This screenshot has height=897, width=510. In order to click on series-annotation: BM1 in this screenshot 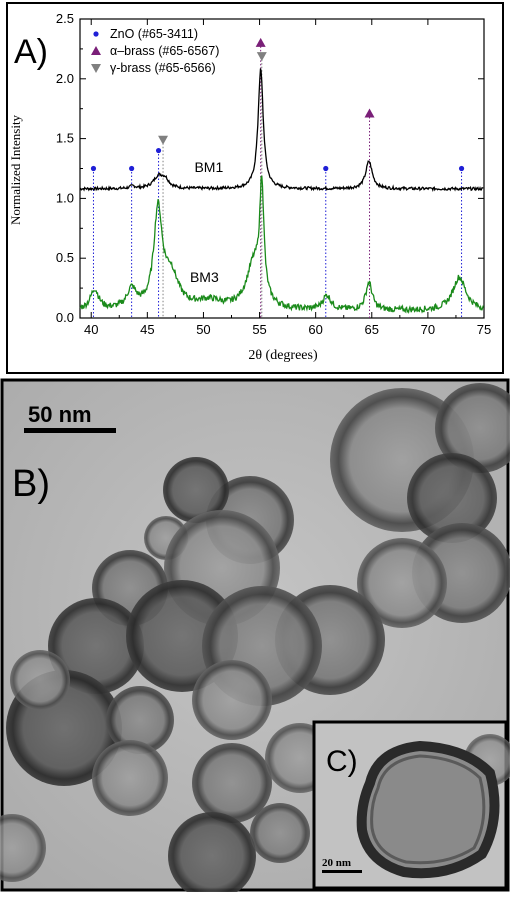, I will do `click(208, 167)`.